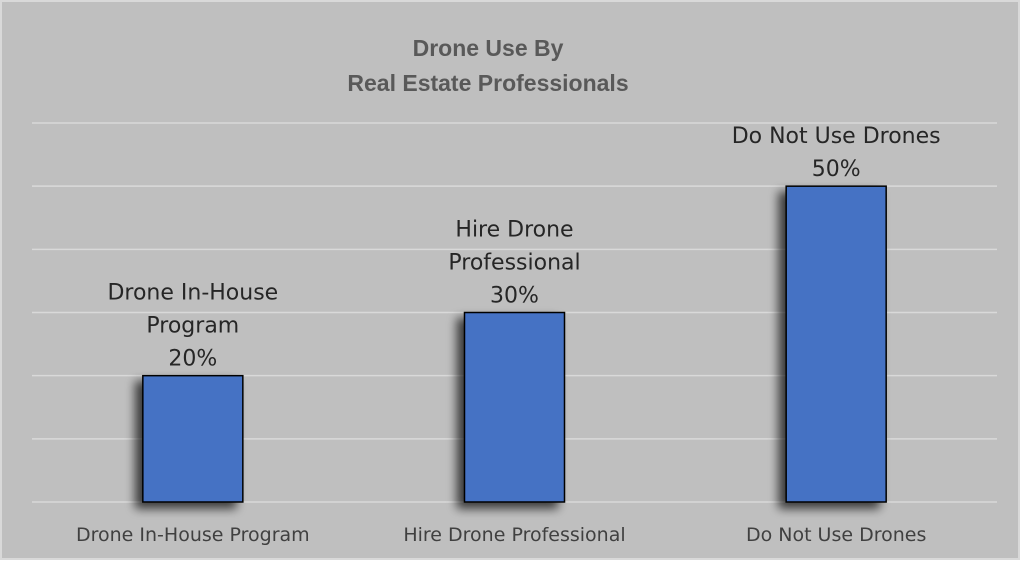  What do you see at coordinates (514, 263) in the screenshot?
I see `data-label-2-line-2: Professional` at bounding box center [514, 263].